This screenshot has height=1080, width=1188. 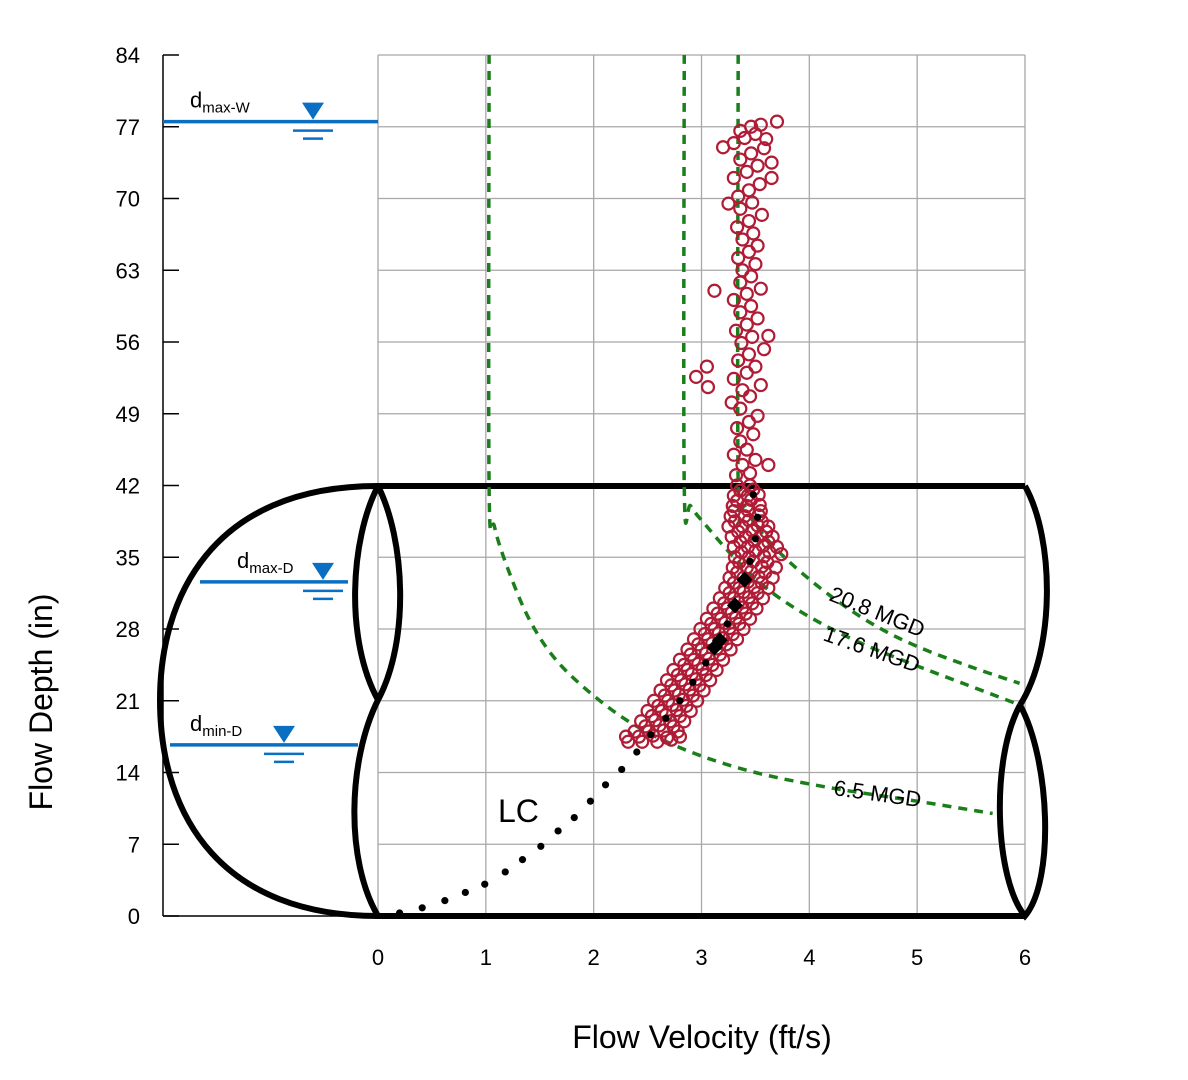 I want to click on y-tick-label: 84, so click(x=128, y=55).